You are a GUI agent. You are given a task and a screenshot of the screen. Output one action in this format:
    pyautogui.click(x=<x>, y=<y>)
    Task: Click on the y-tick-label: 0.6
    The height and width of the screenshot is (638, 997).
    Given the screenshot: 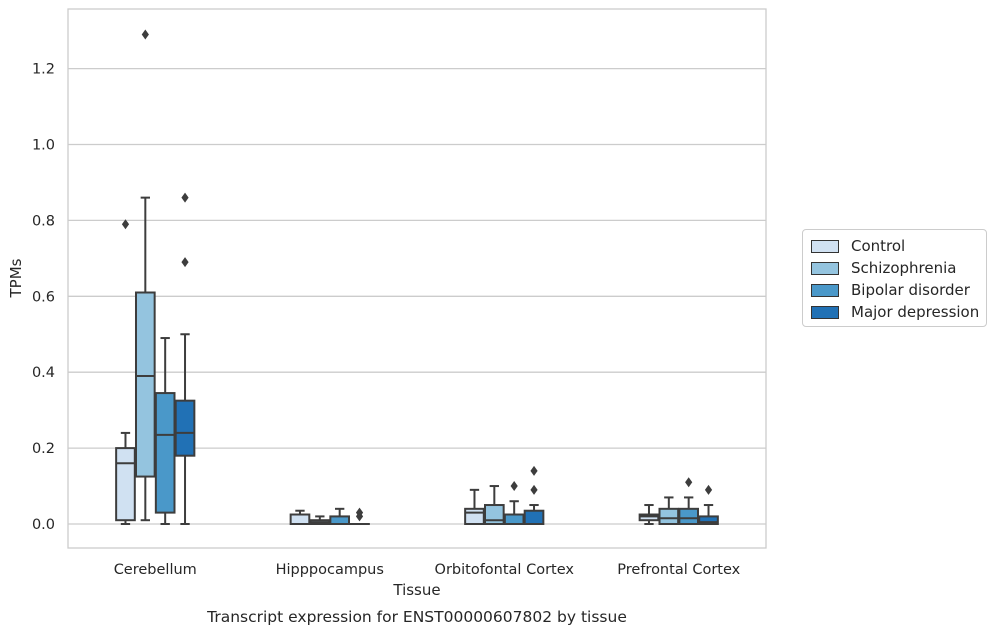 What is the action you would take?
    pyautogui.click(x=43, y=297)
    